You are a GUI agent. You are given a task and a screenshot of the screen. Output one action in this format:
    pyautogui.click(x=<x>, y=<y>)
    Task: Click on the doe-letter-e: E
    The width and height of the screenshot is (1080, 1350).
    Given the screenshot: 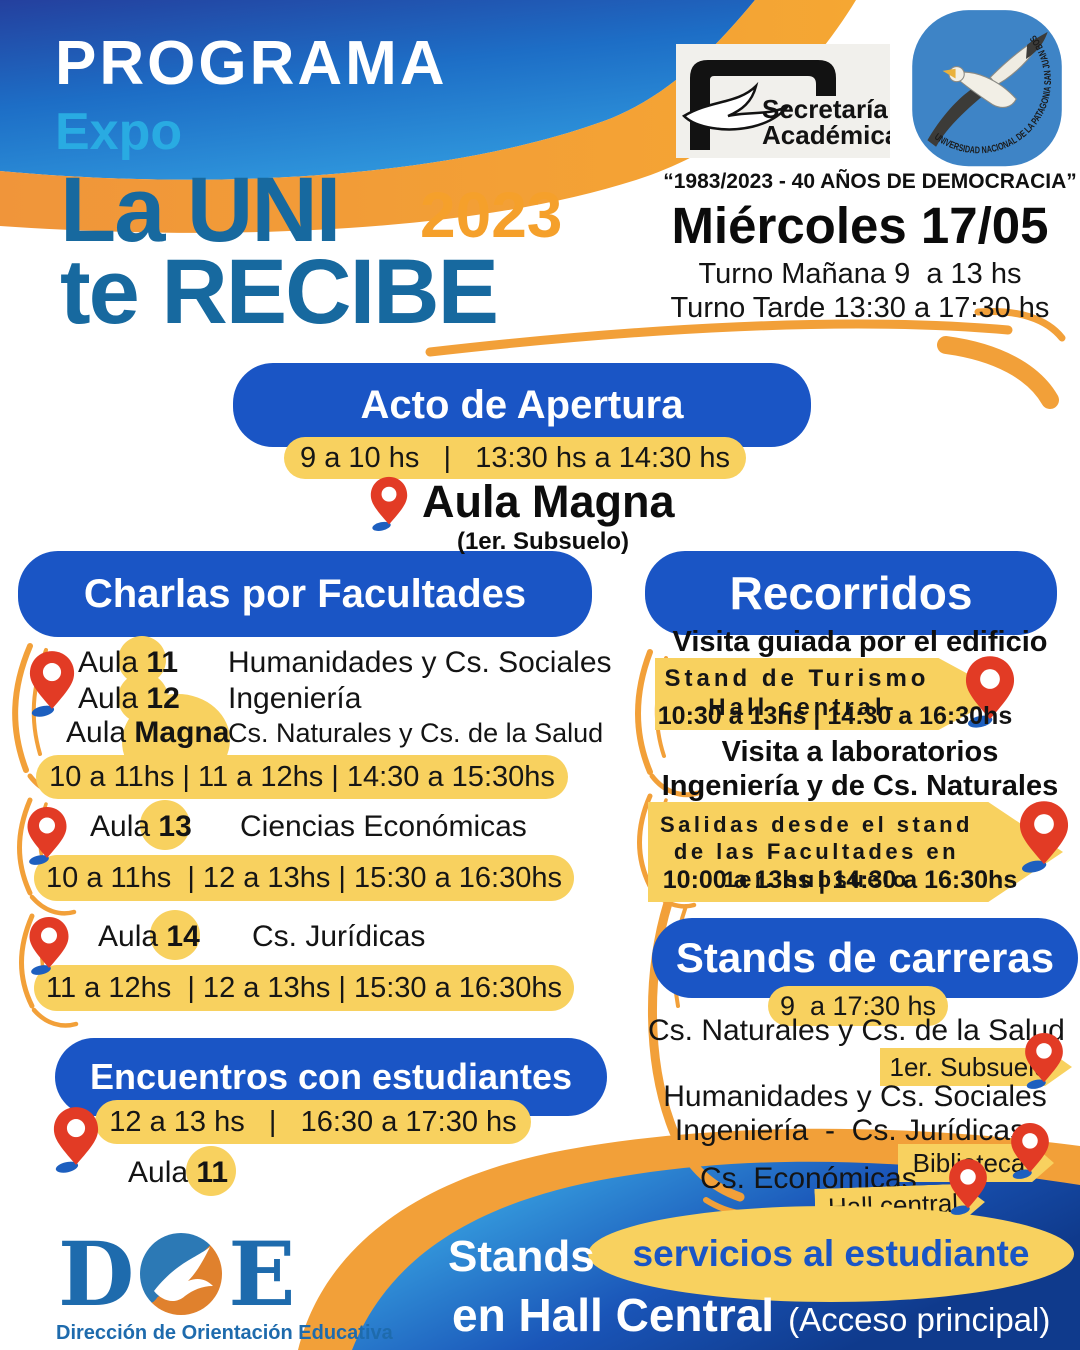 What is the action you would take?
    pyautogui.click(x=262, y=1274)
    